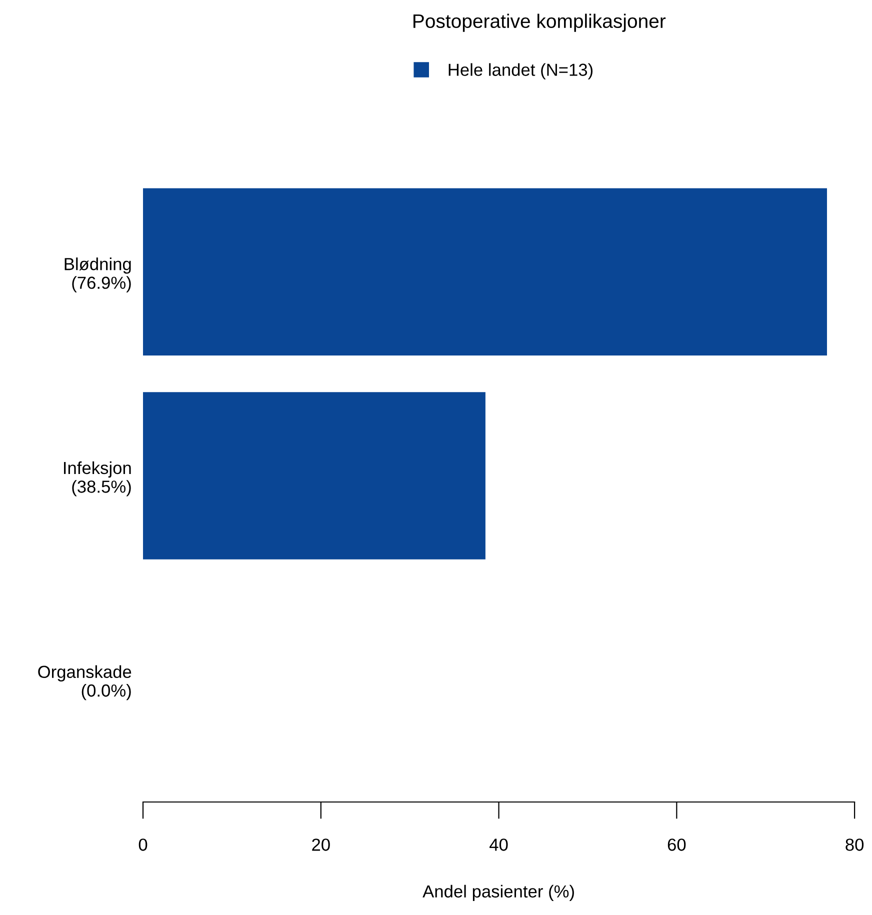 This screenshot has height=915, width=872. I want to click on legend-label: Hele landet (N=13), so click(520, 71).